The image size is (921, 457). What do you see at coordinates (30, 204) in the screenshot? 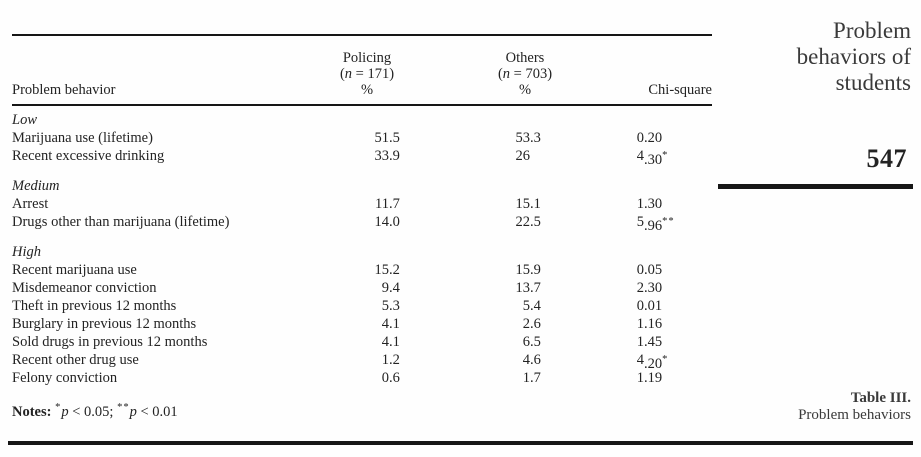
I see `cell-behavior: Arrest` at bounding box center [30, 204].